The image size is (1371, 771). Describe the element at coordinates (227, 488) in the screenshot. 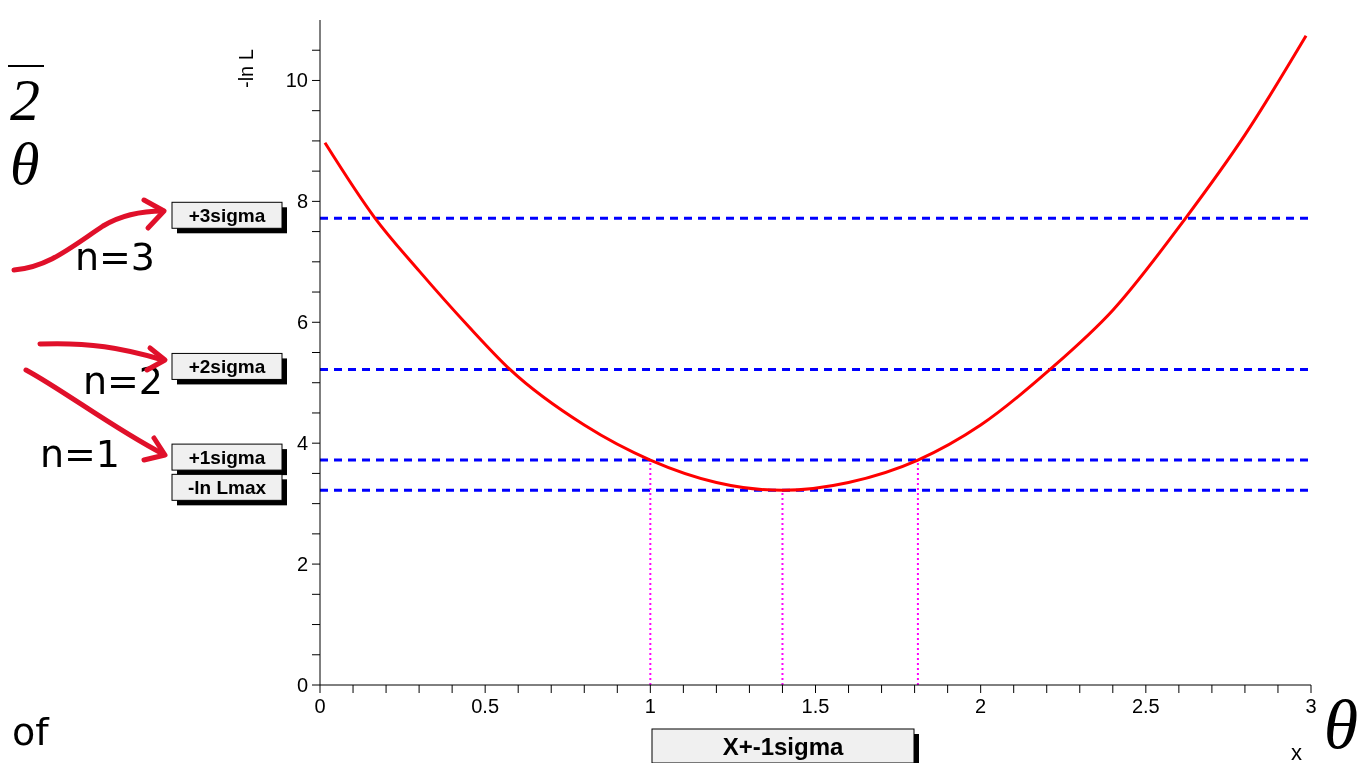

I see `ref-line-label: -ln Lmax` at that location.